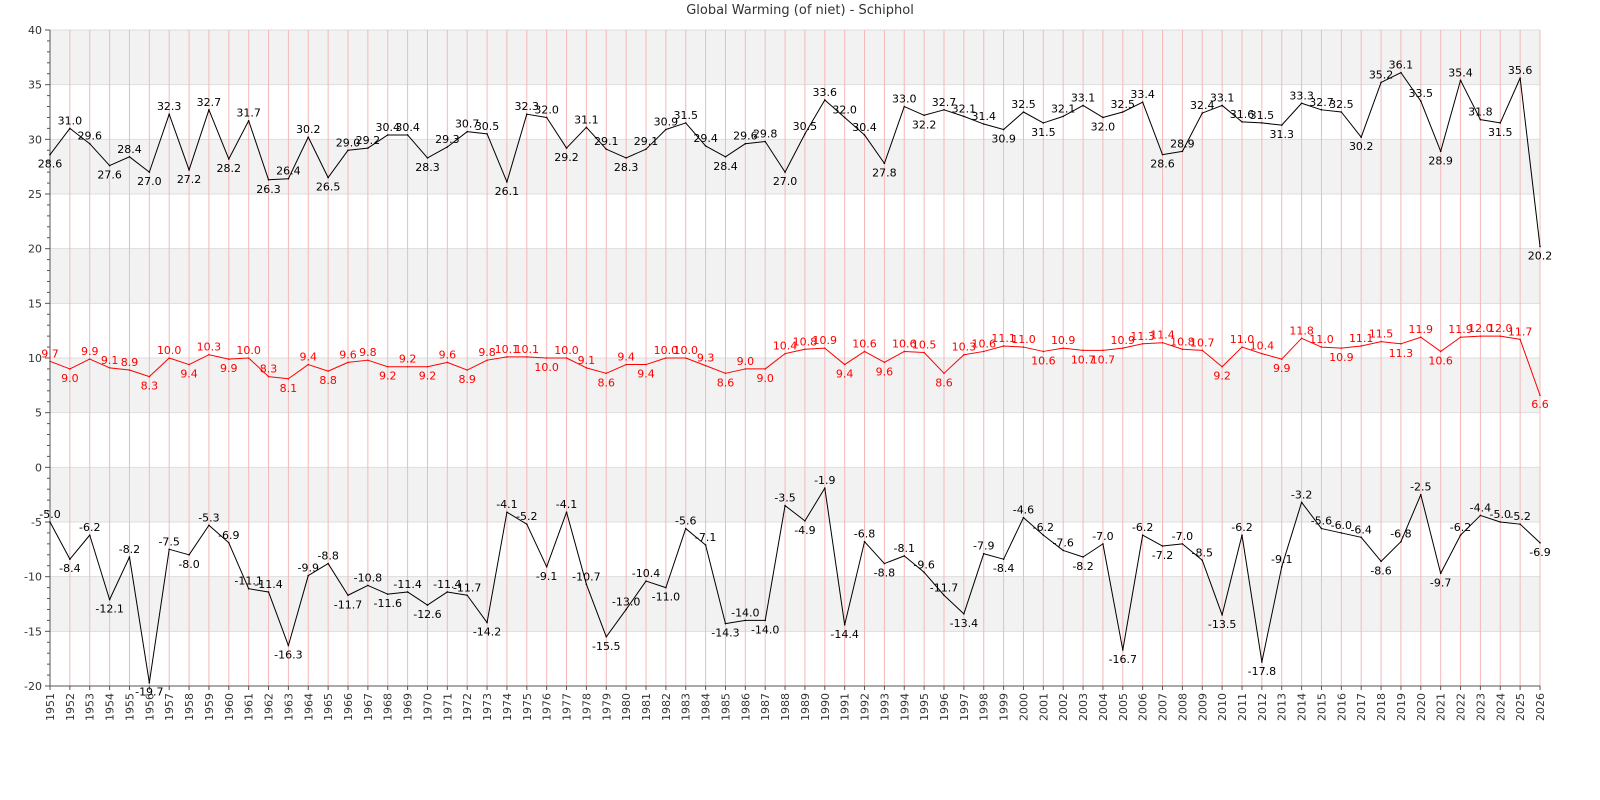 This screenshot has width=1600, height=800. Describe the element at coordinates (1023, 339) in the screenshot. I see `data-label: 11.0` at that location.